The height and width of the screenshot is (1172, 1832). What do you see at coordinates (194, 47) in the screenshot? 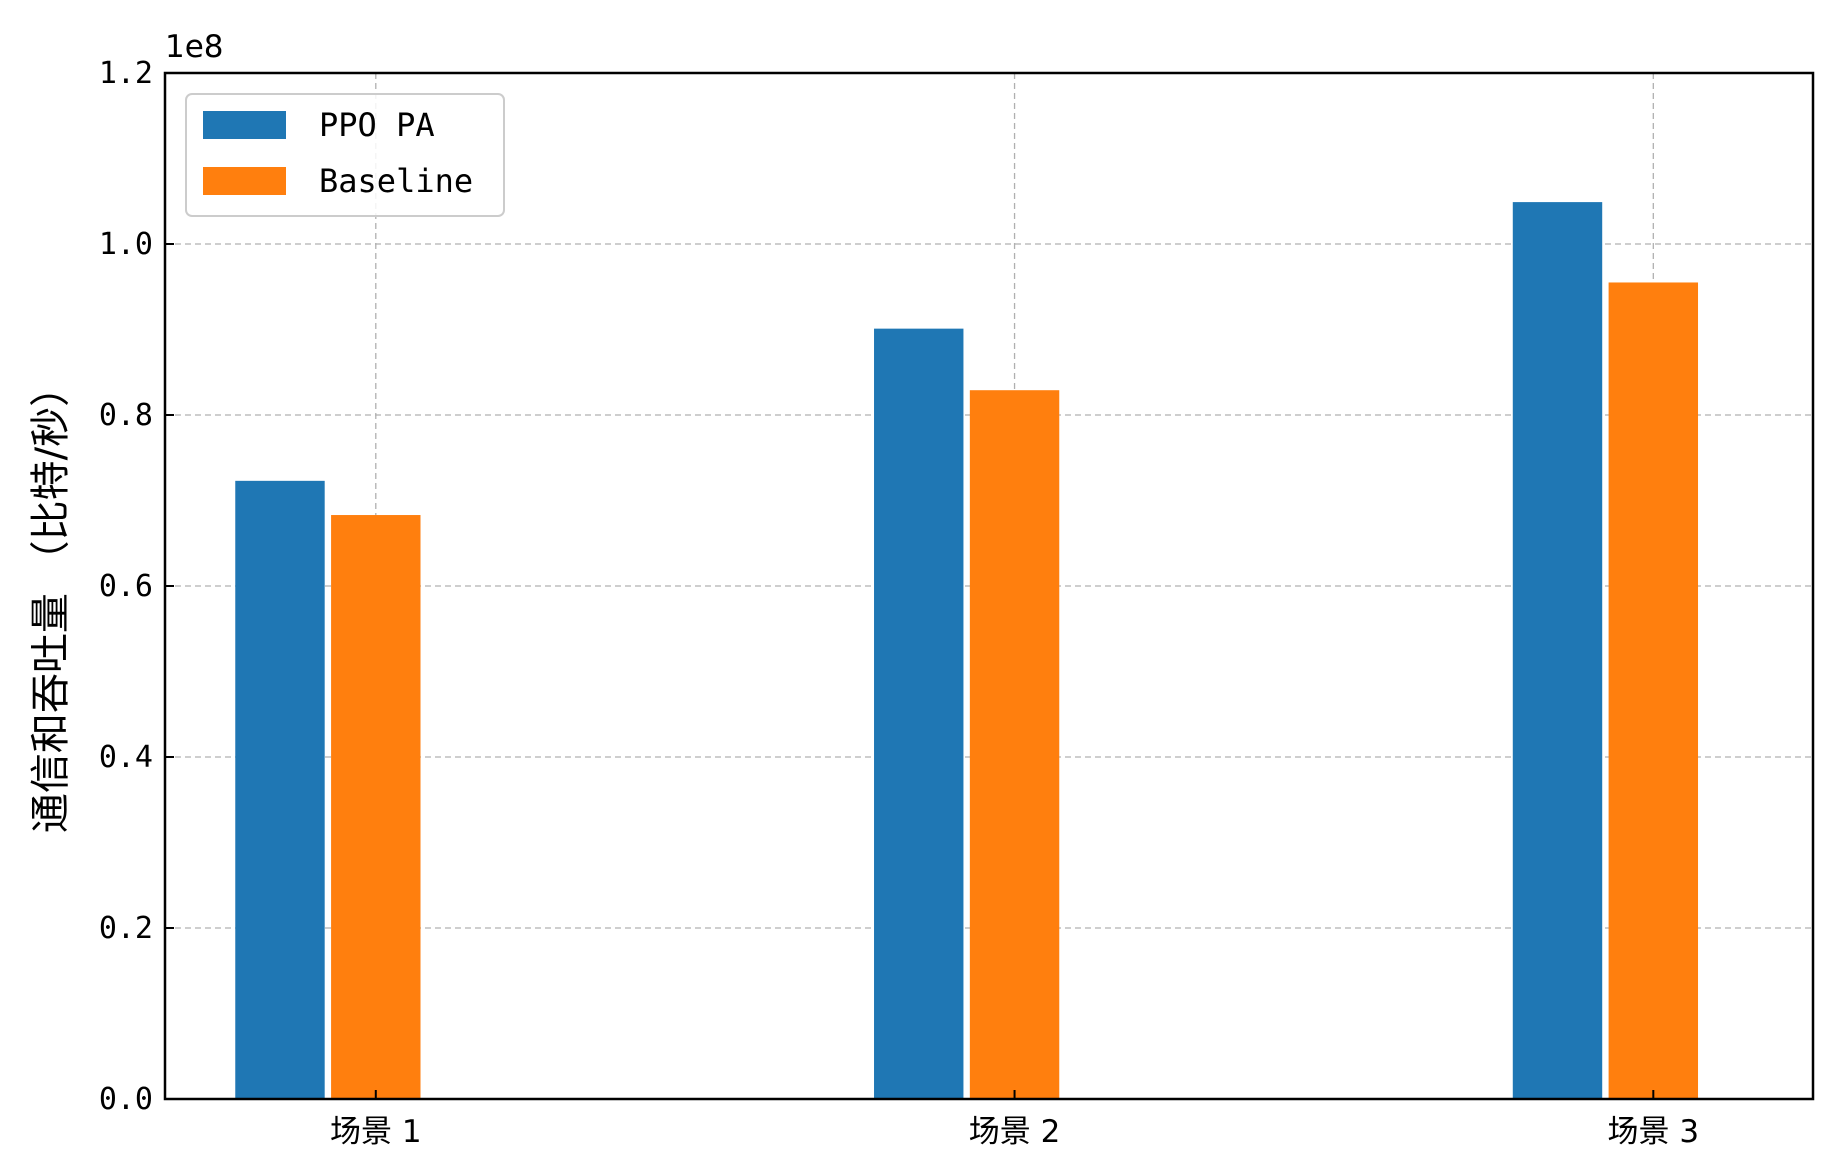
I see `y-axis-offset-label: 1e8` at bounding box center [194, 47].